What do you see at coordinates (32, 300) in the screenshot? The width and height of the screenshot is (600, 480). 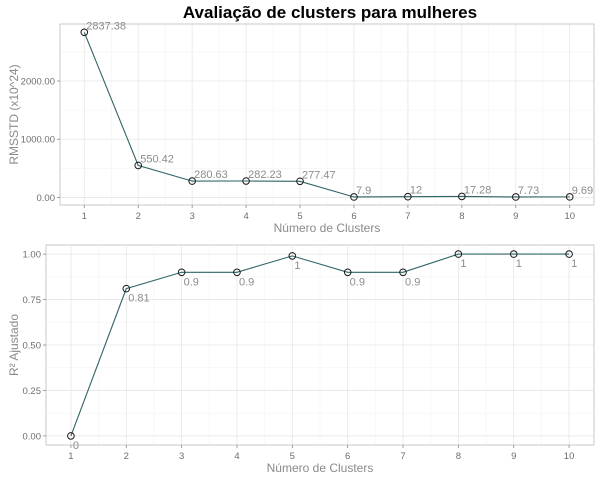 I see `y-tick-label: 0.75` at bounding box center [32, 300].